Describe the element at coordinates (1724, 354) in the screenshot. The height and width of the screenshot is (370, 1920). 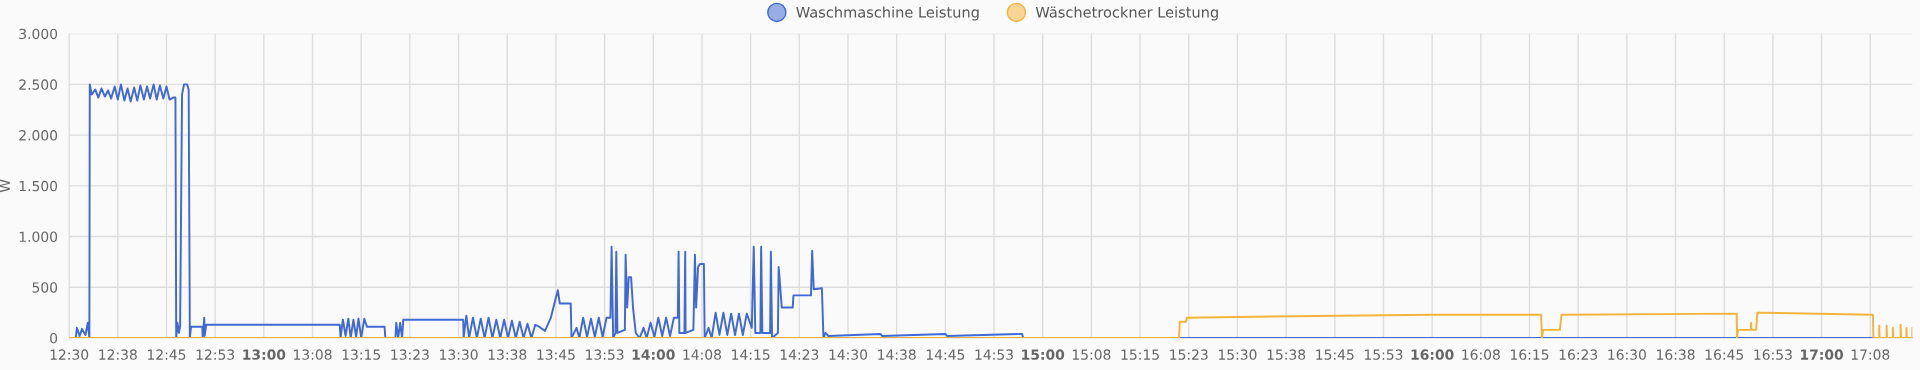
I see `x-tick-label: 16:45` at that location.